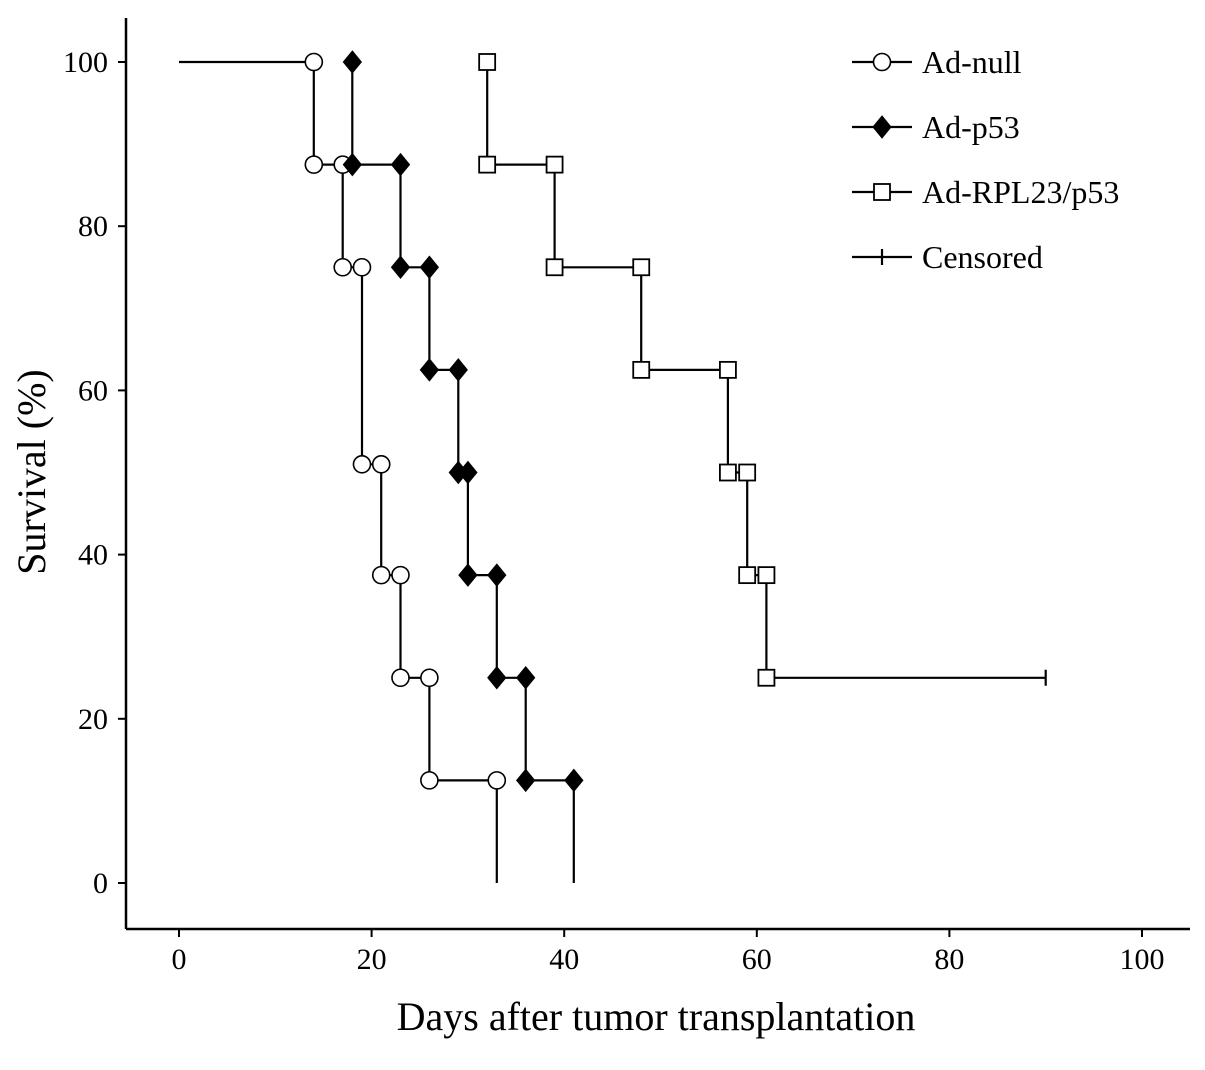 The width and height of the screenshot is (1205, 1070). What do you see at coordinates (757, 959) in the screenshot?
I see `x-tick-label: 60` at bounding box center [757, 959].